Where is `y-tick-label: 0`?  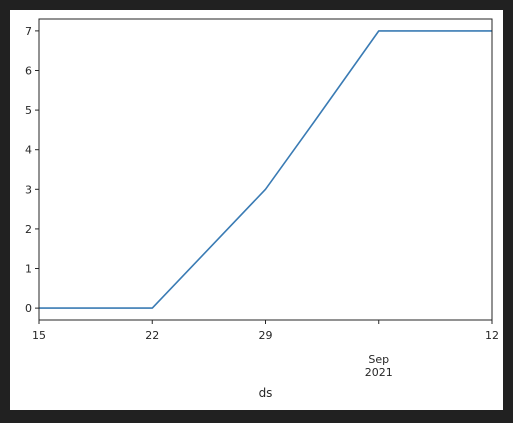 y-tick-label: 0 is located at coordinates (28, 308).